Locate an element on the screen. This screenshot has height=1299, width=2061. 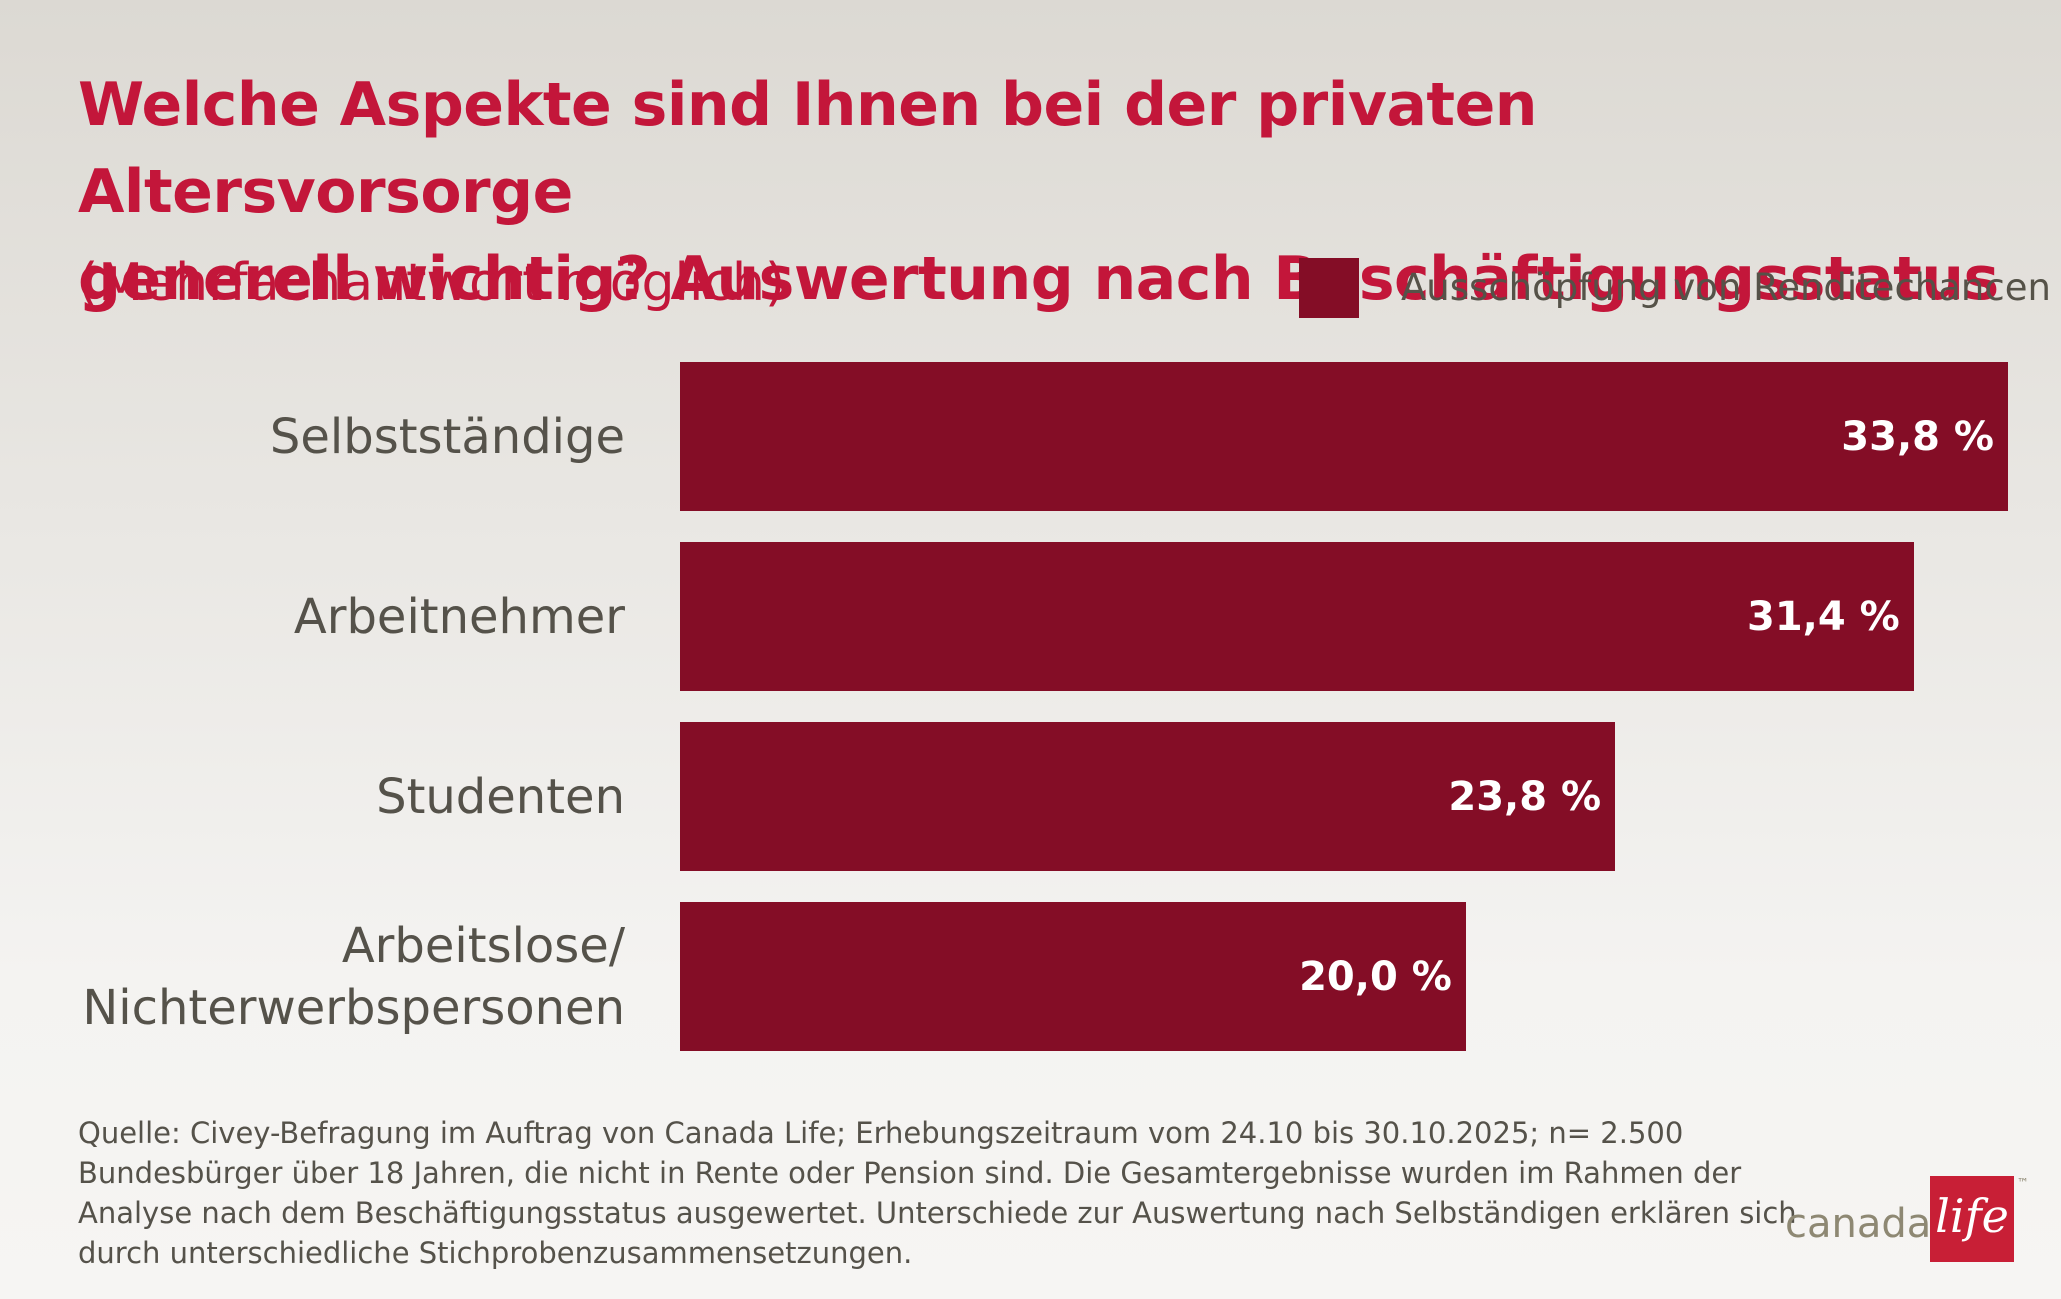
category-label: Arbeitslose/Nichterwerbspersonen is located at coordinates (353, 977).